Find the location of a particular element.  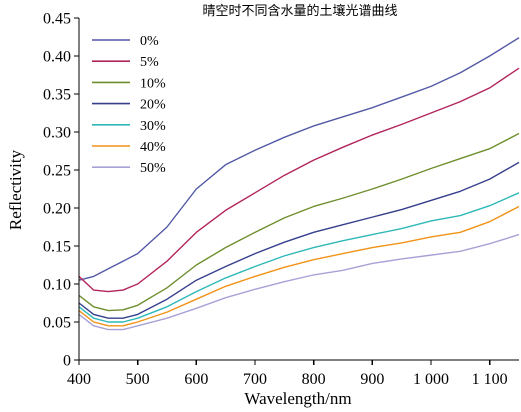

y-tick-label: 0.30 is located at coordinates (57, 133).